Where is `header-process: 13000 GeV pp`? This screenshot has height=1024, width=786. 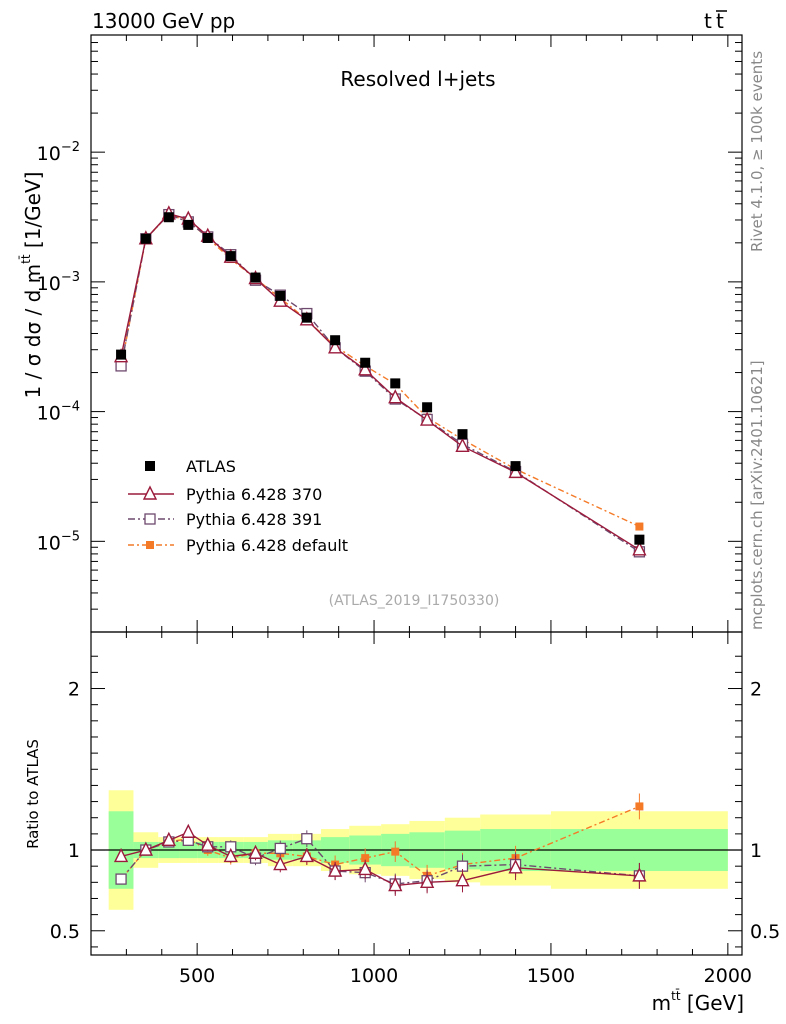 header-process: 13000 GeV pp is located at coordinates (163, 21).